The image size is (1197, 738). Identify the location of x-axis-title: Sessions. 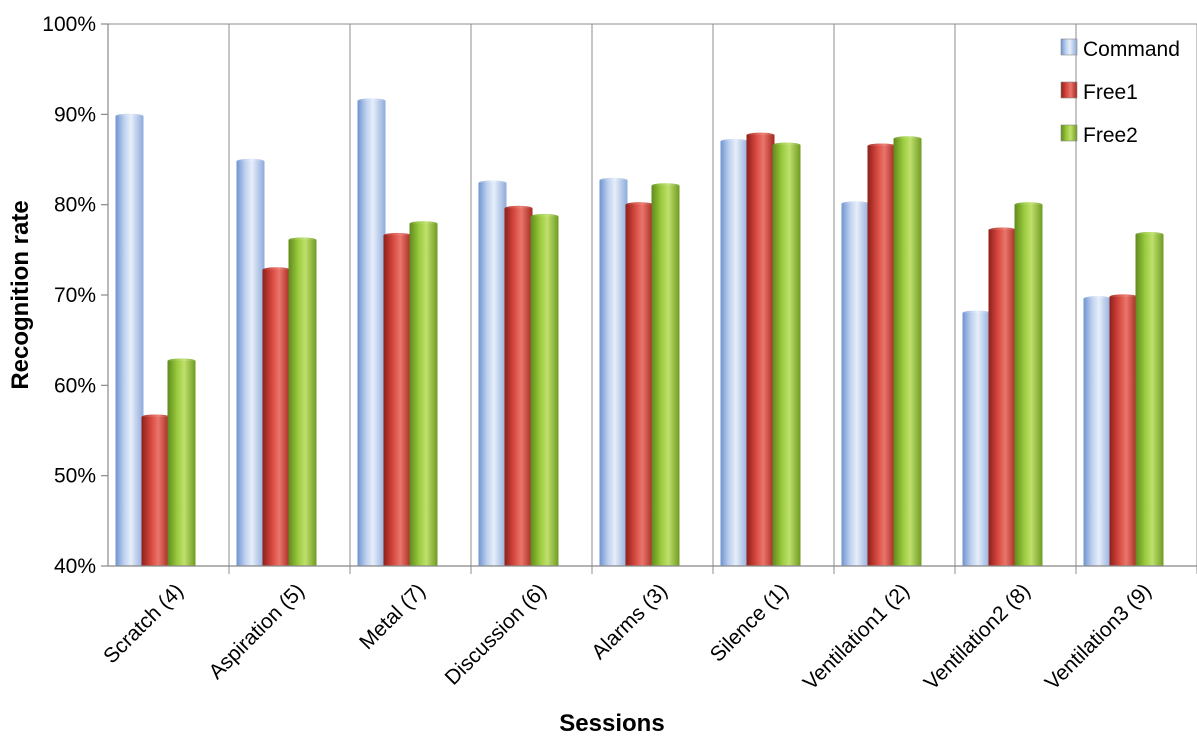
(611, 723).